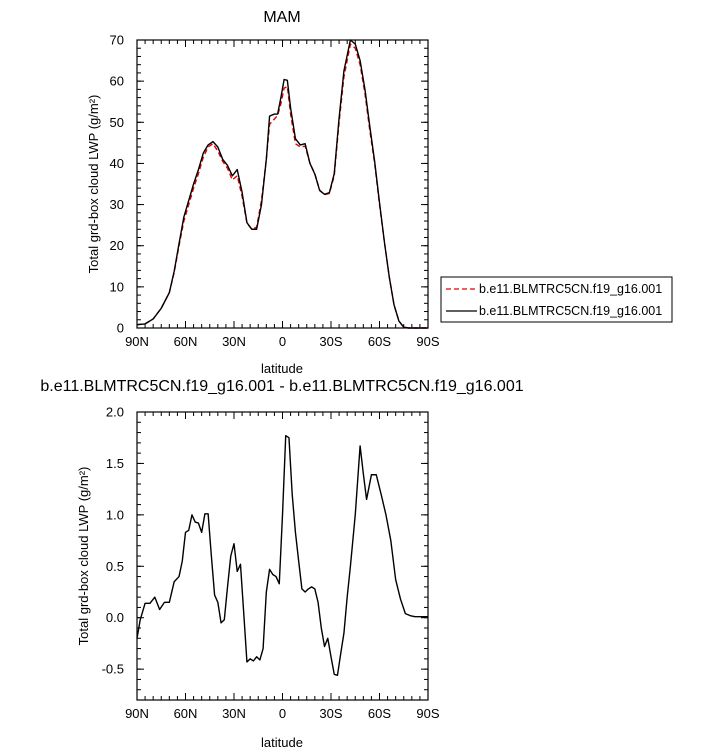  Describe the element at coordinates (93, 184) in the screenshot. I see `panel1-y-axis-title: Total grd-box cloud LWP (g/m²)` at that location.